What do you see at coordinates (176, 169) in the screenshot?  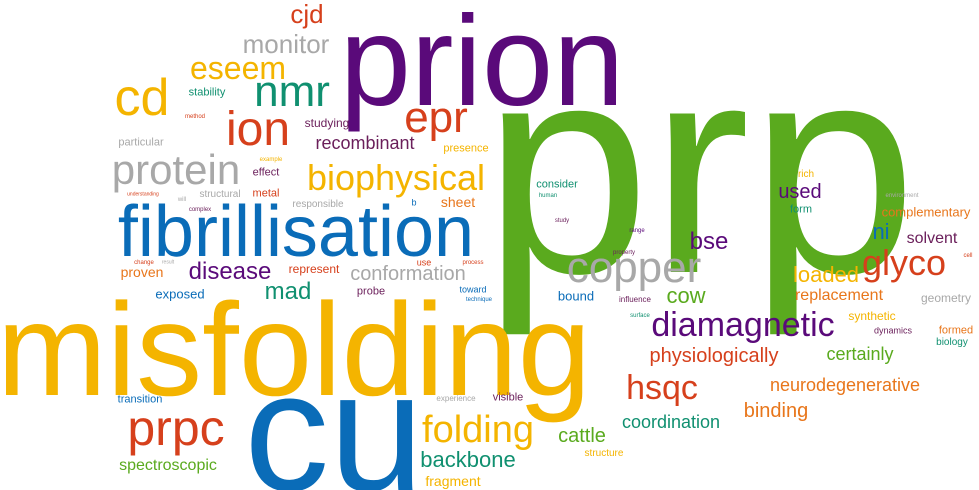 I see `word-protein: protein` at bounding box center [176, 169].